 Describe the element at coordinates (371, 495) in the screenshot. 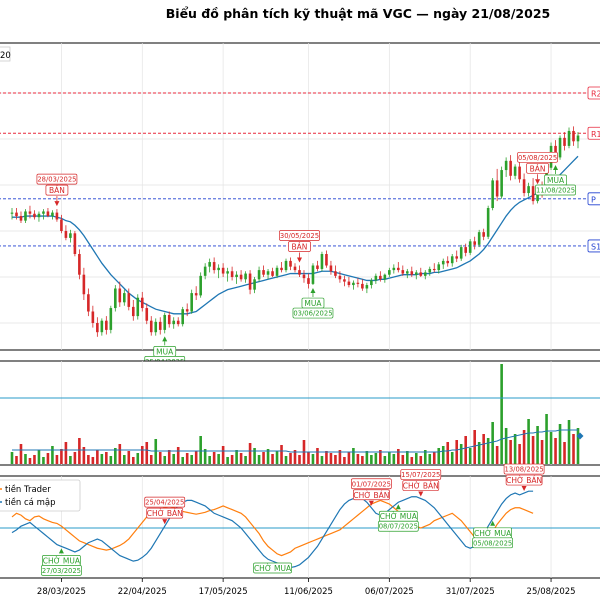

I see `flow-signal-label: CHỜ BÁN` at that location.